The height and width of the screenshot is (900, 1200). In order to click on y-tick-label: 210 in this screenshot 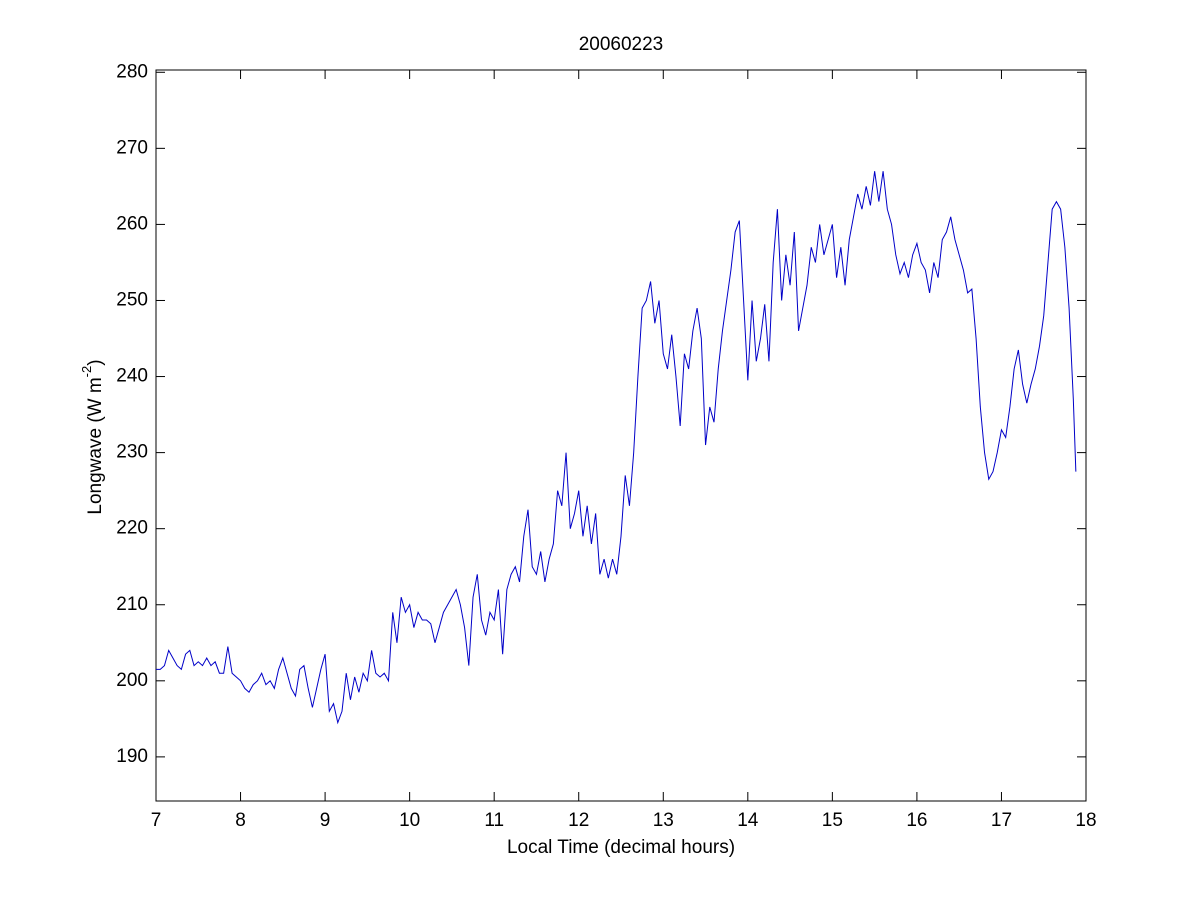, I will do `click(132, 604)`.